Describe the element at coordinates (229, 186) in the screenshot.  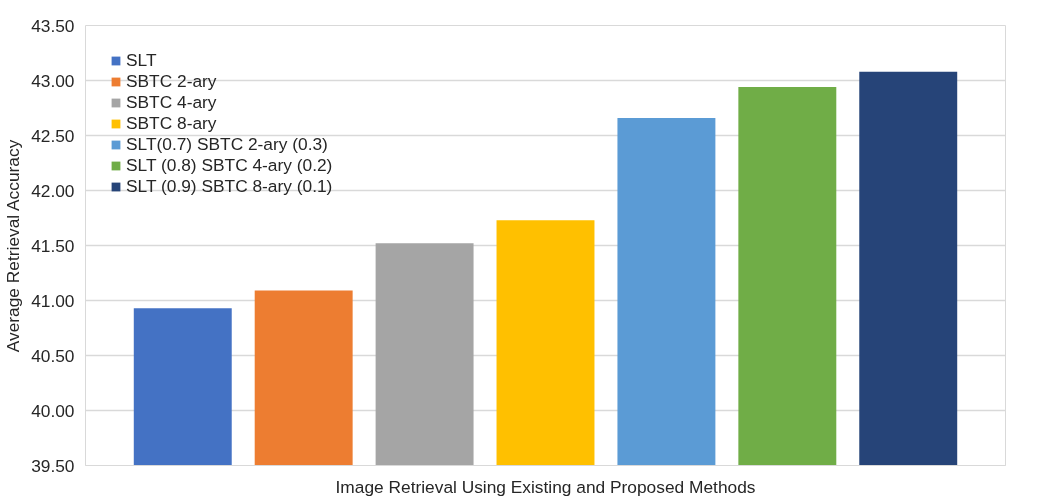
I see `legend-label: SLT (0.9) SBTC 8-ary (0.1)` at that location.